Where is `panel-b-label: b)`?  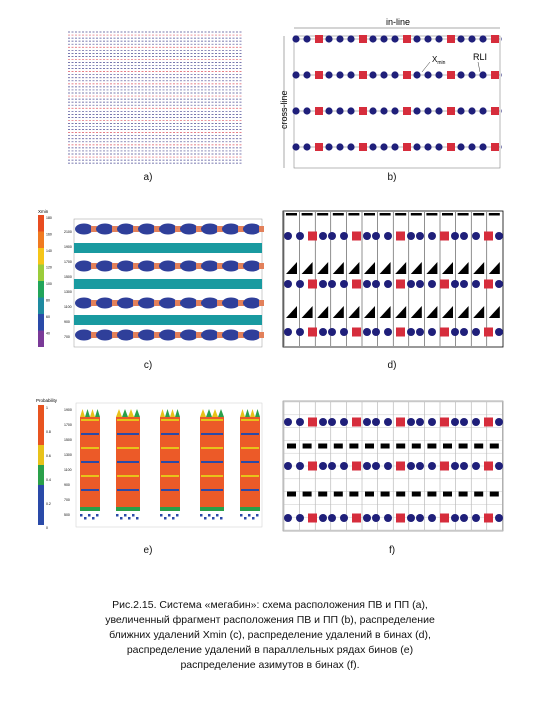
panel-b-label: b) is located at coordinates (392, 177).